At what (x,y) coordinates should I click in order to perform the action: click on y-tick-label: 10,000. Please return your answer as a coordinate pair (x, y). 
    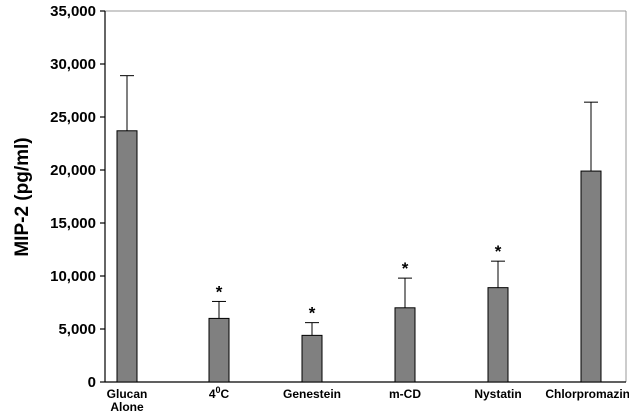
    Looking at the image, I should click on (73, 276).